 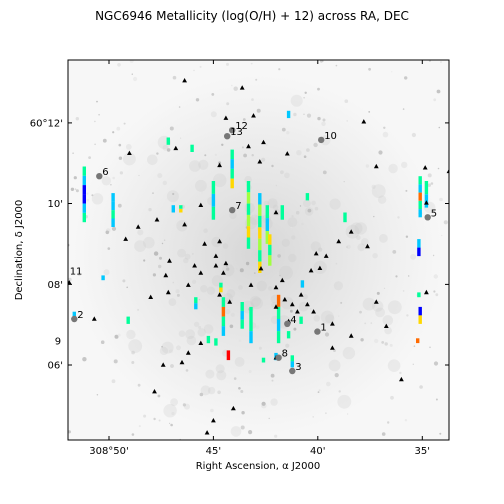 What do you see at coordinates (317, 451) in the screenshot?
I see `x-tick-label: 40'` at bounding box center [317, 451].